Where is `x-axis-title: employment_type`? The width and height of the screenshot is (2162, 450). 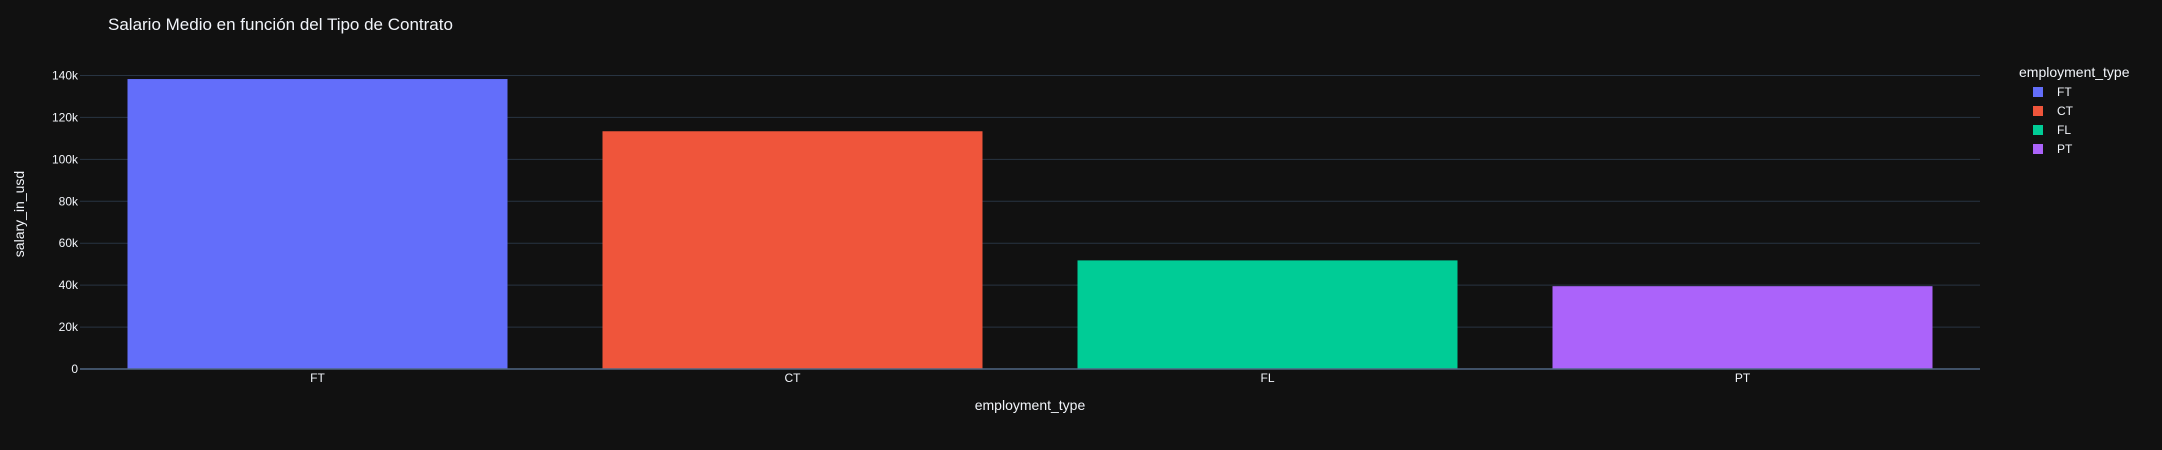
x-axis-title: employment_type is located at coordinates (1030, 405).